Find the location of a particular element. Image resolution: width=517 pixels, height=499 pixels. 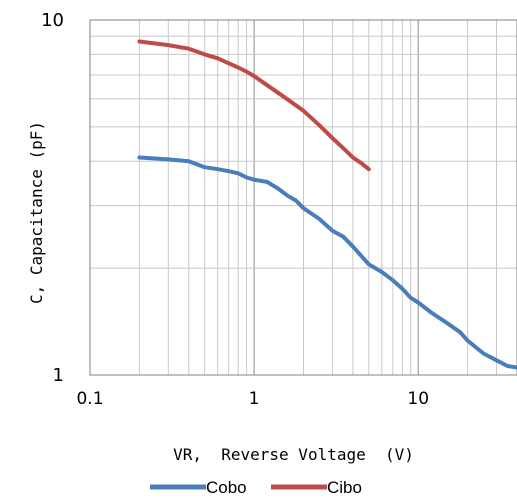

legend: Cobo Cibo is located at coordinates (256, 487).